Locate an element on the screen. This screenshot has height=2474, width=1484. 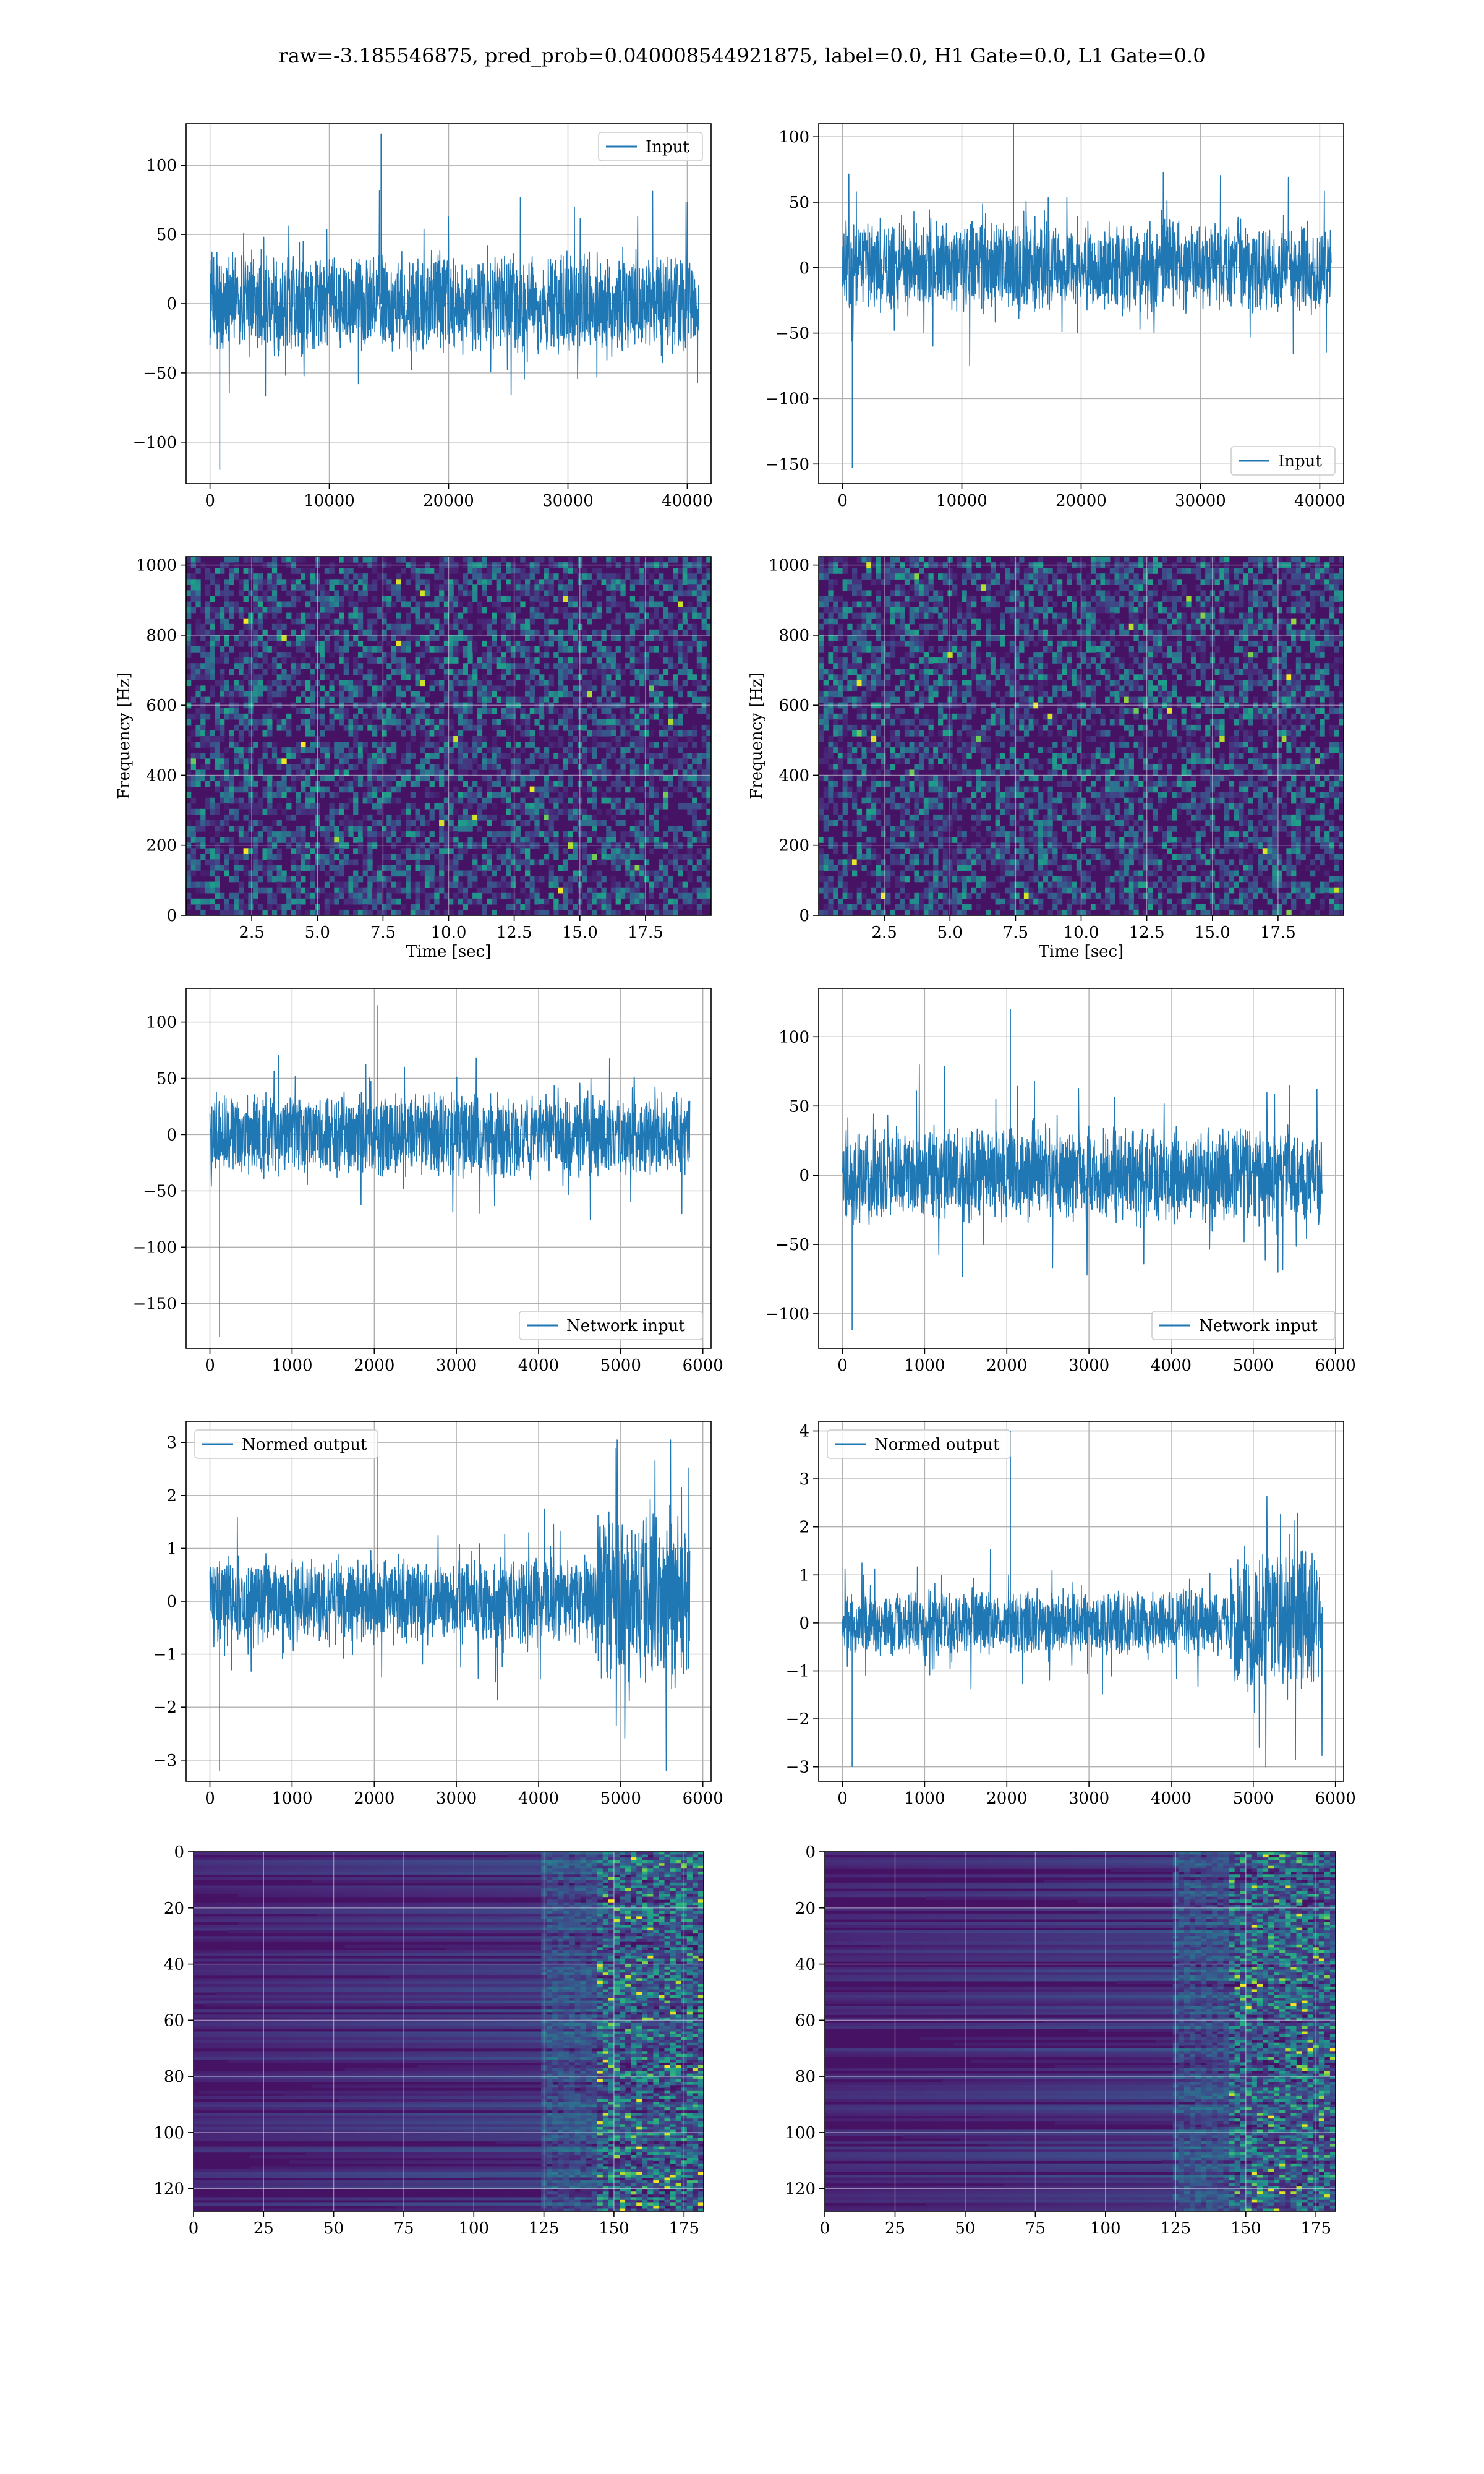
x-tick-label: 12.5 is located at coordinates (514, 932).